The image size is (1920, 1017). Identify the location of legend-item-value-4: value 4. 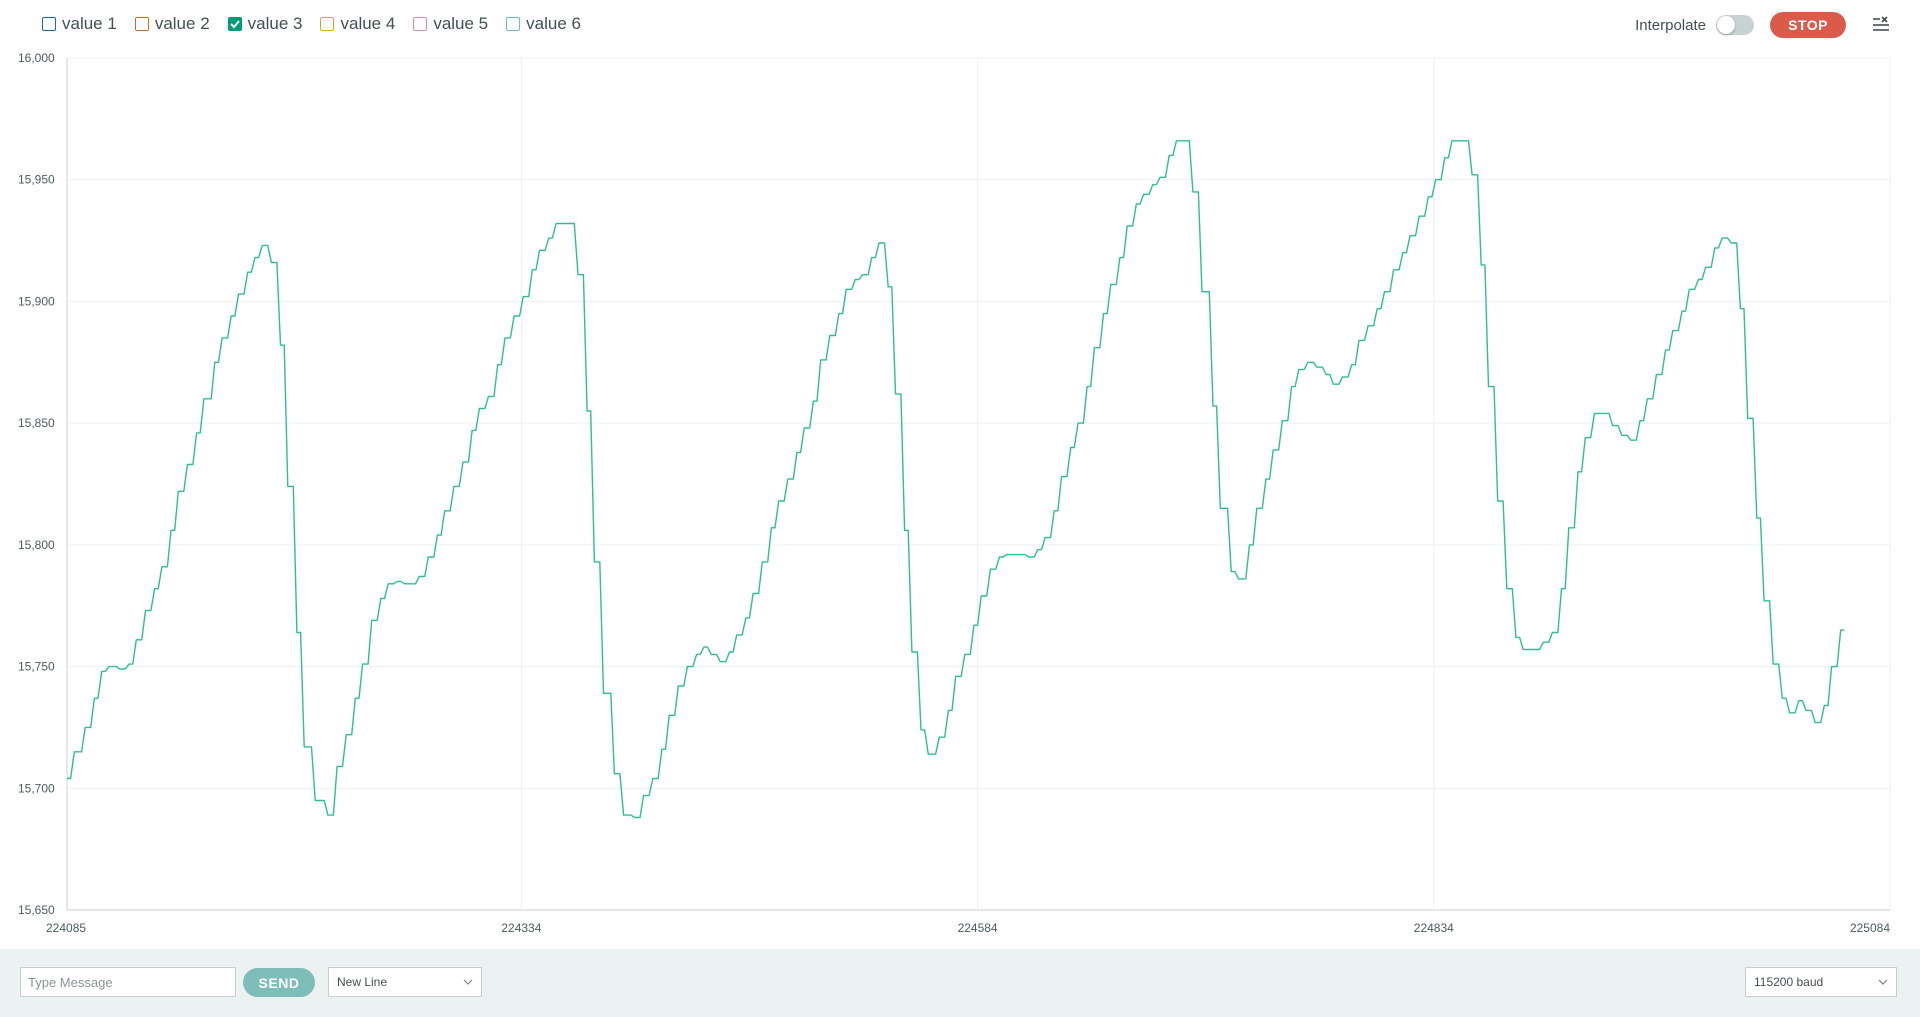
(357, 24).